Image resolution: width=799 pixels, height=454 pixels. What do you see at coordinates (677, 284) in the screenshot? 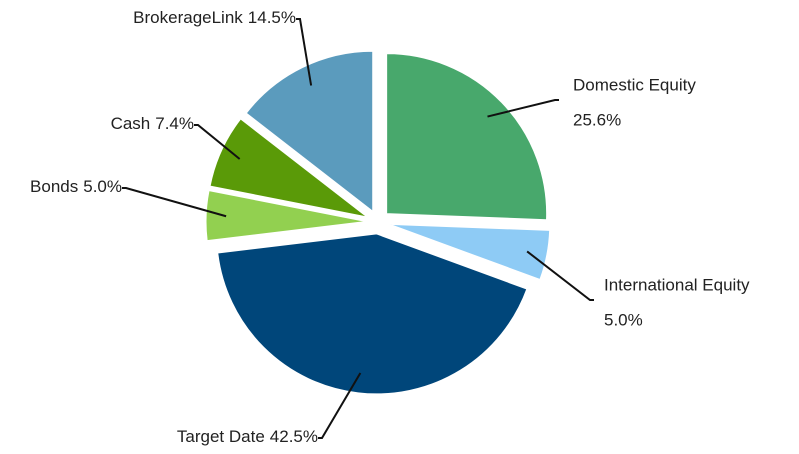
I see `slice-label: International Equity` at bounding box center [677, 284].